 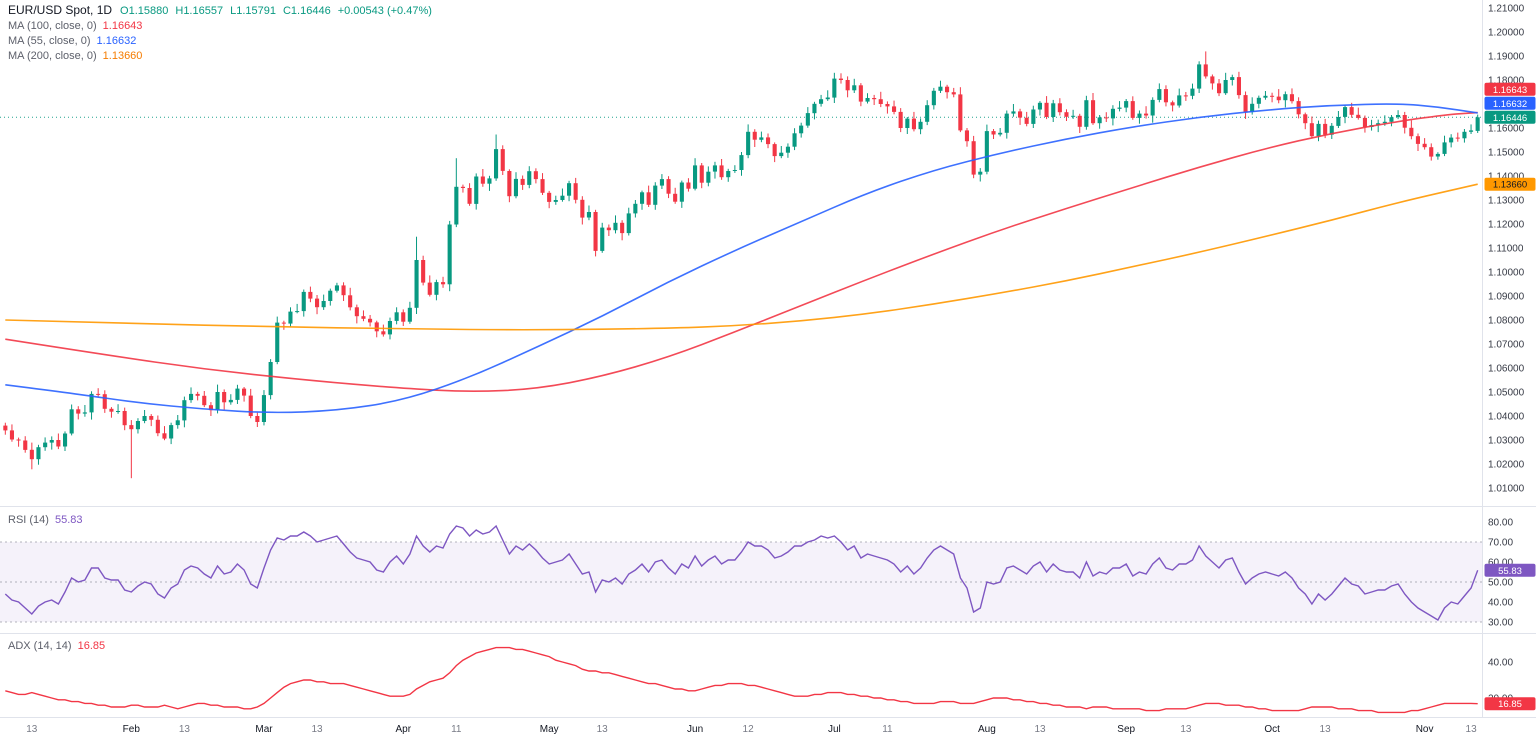 I want to click on ma200-value: 1.13660, so click(x=122, y=56).